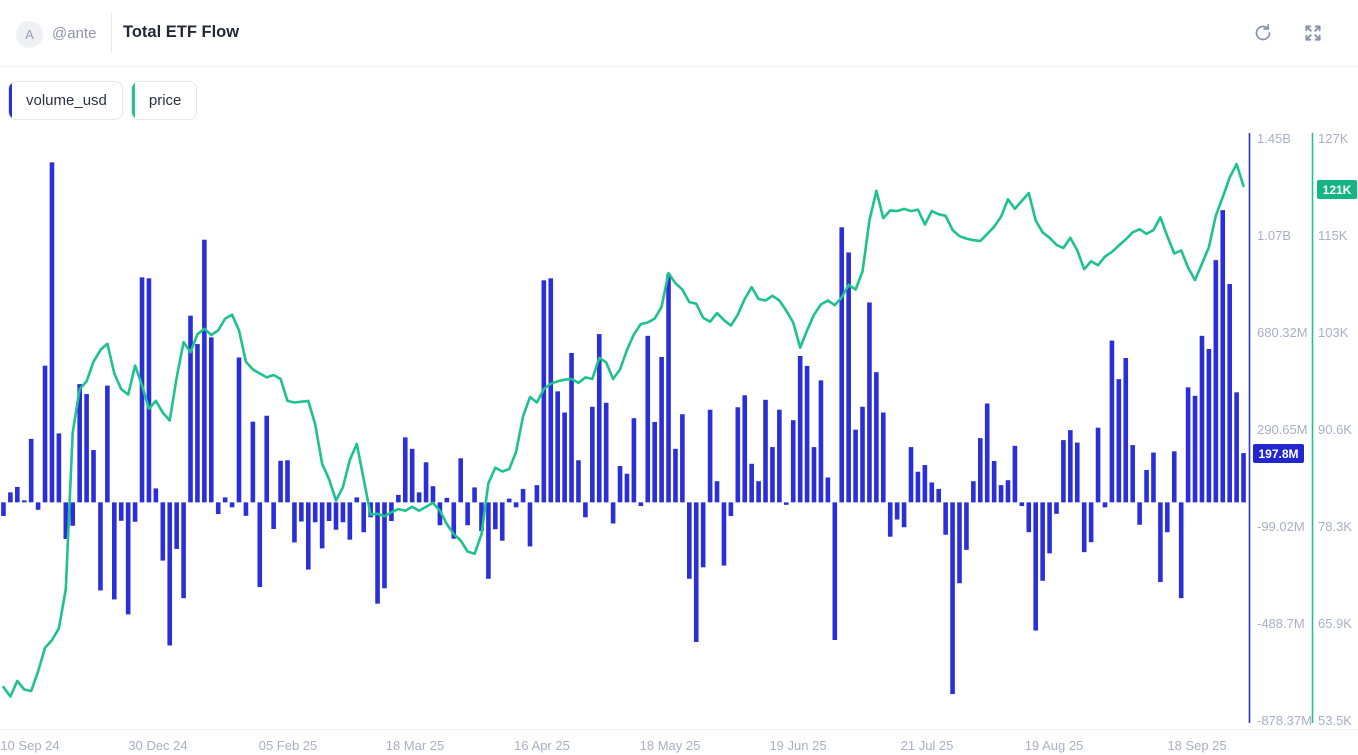 The height and width of the screenshot is (755, 1358). What do you see at coordinates (74, 33) in the screenshot?
I see `username: @ante` at bounding box center [74, 33].